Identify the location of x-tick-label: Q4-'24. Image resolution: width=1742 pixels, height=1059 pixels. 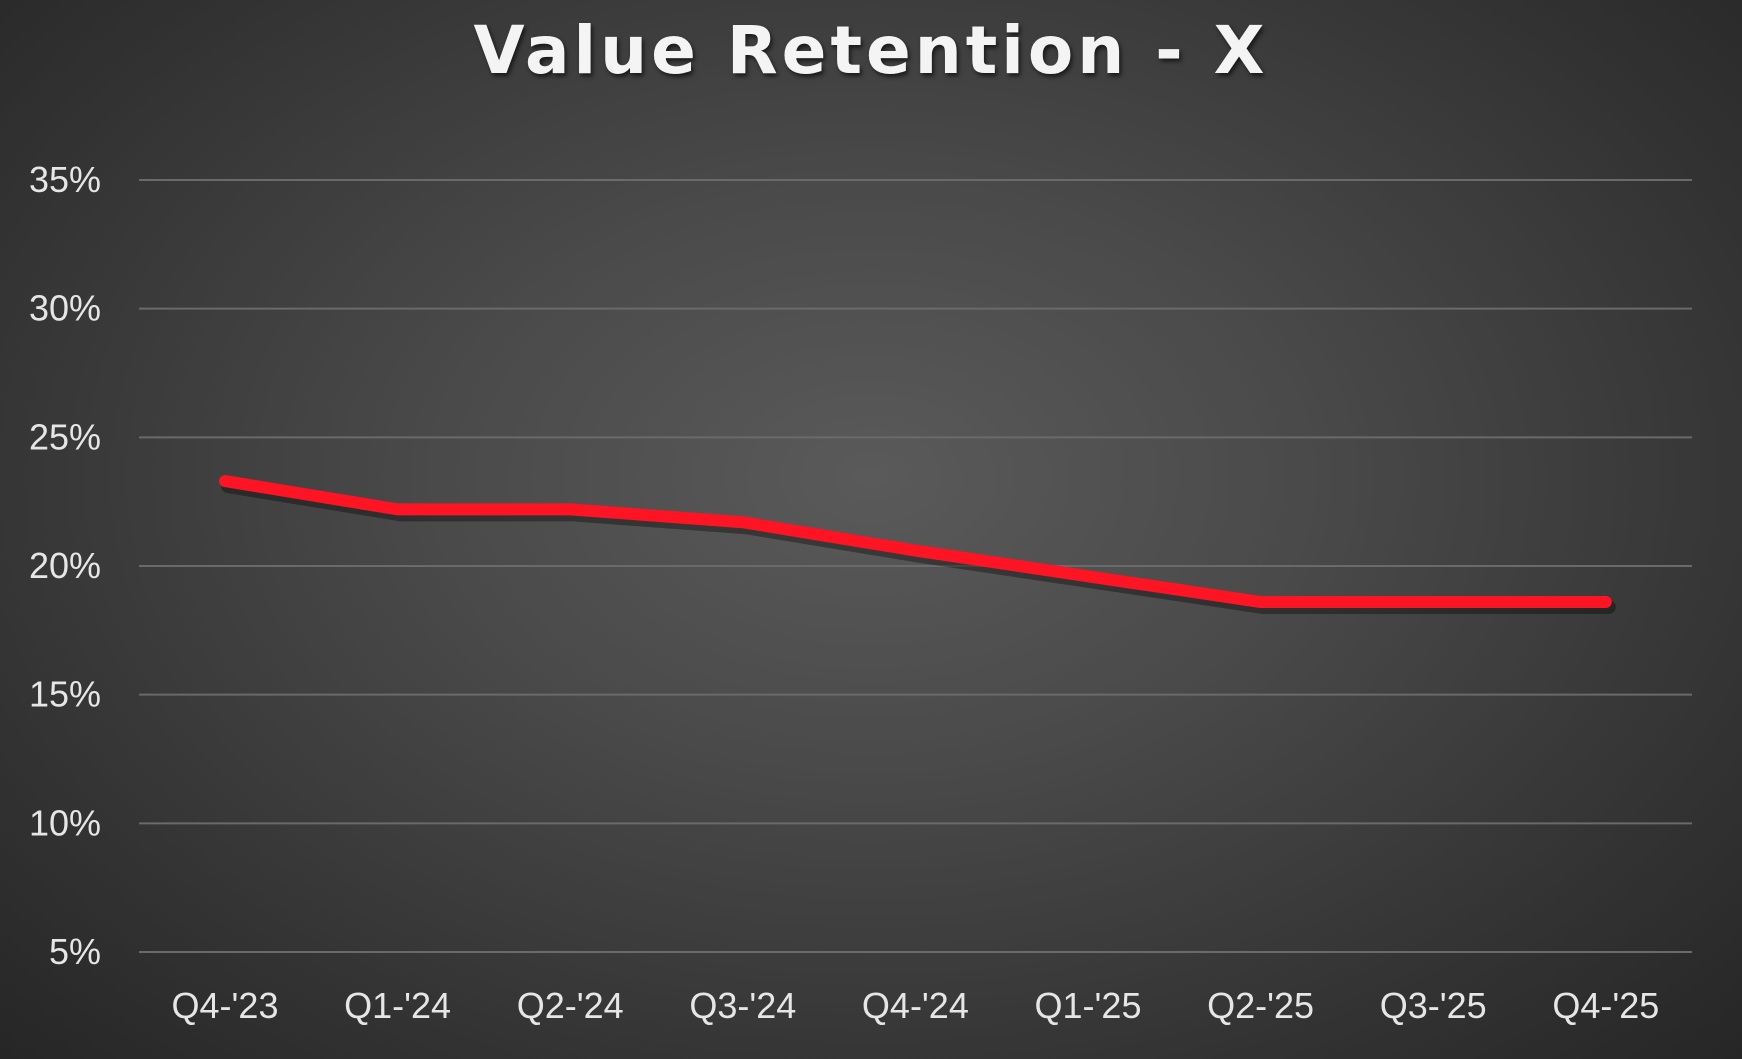
(915, 1005).